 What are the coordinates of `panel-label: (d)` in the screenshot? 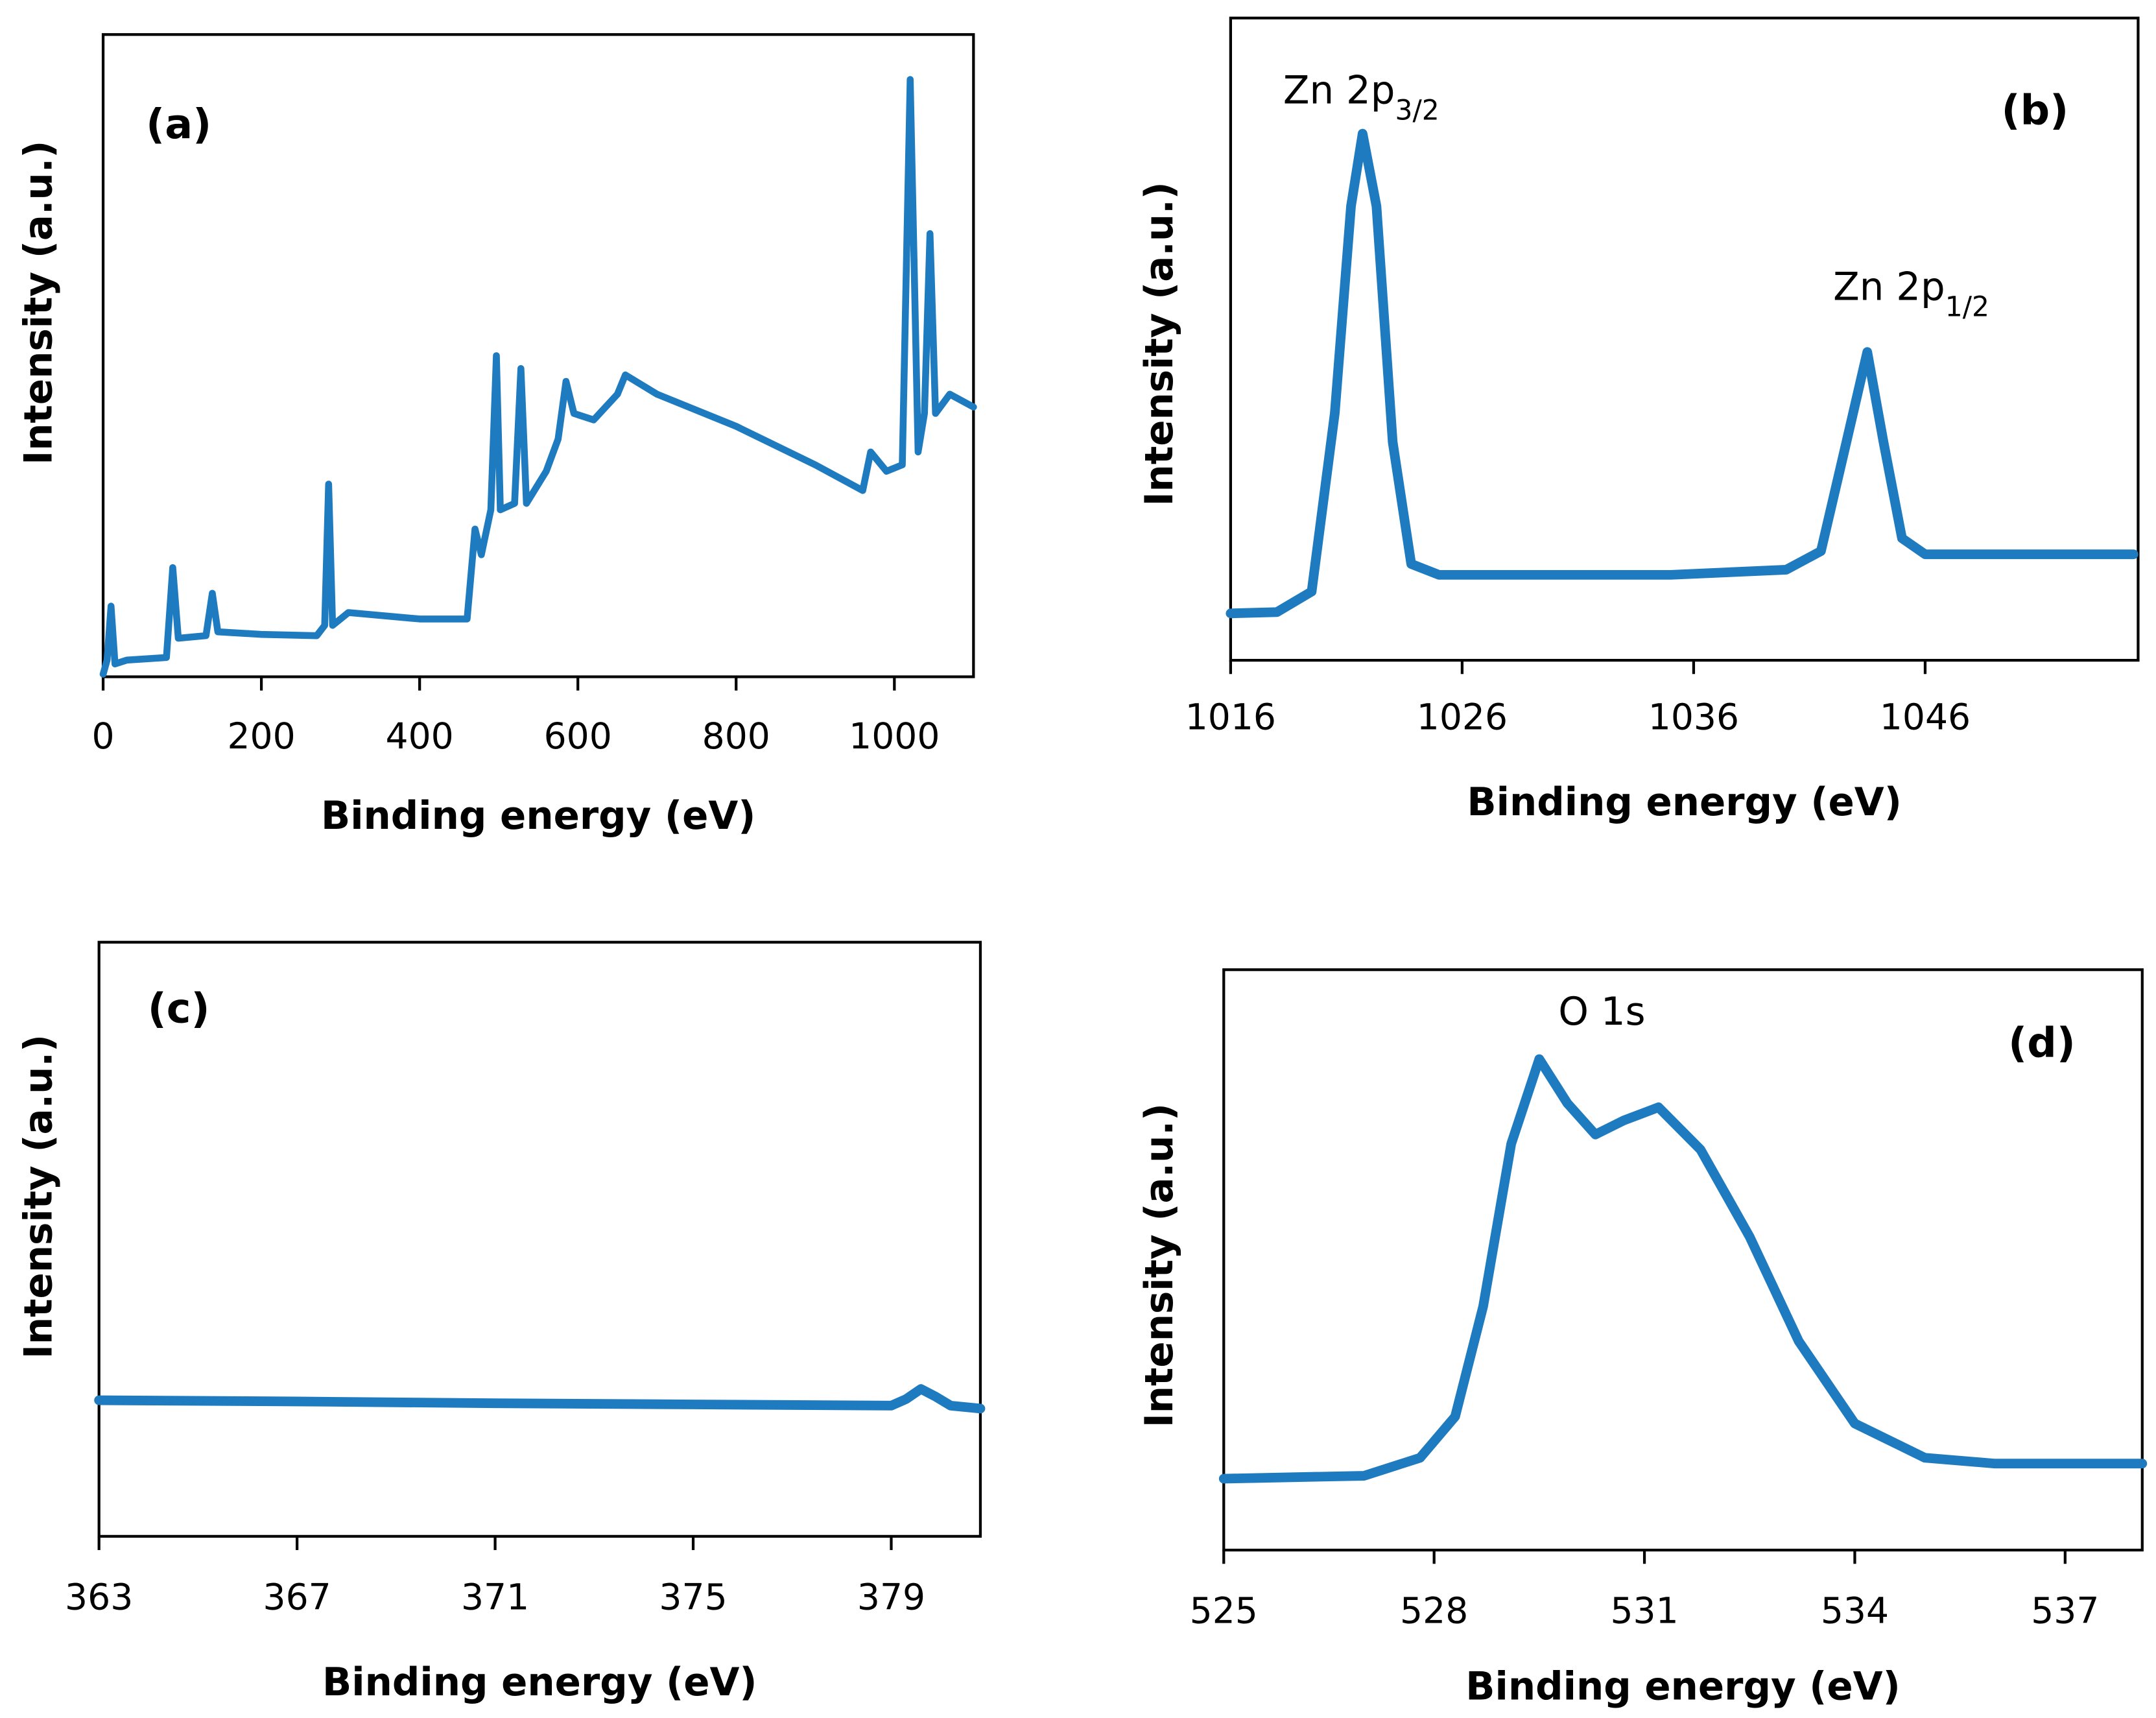 It's located at (2042, 1043).